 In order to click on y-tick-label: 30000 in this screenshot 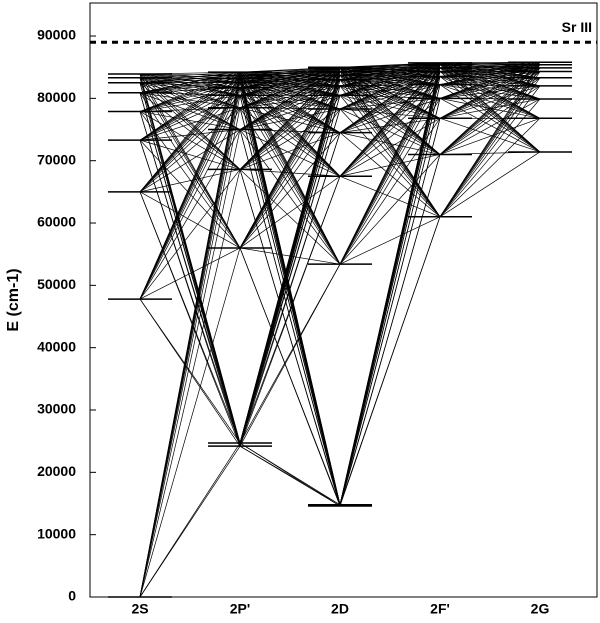, I will do `click(56, 409)`.